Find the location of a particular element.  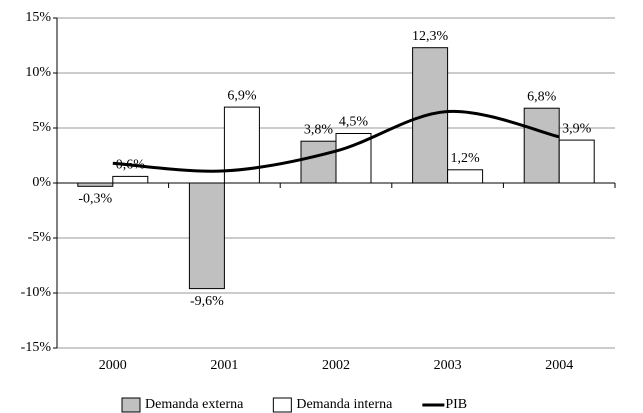

y-tick-label: 0% is located at coordinates (41, 182).